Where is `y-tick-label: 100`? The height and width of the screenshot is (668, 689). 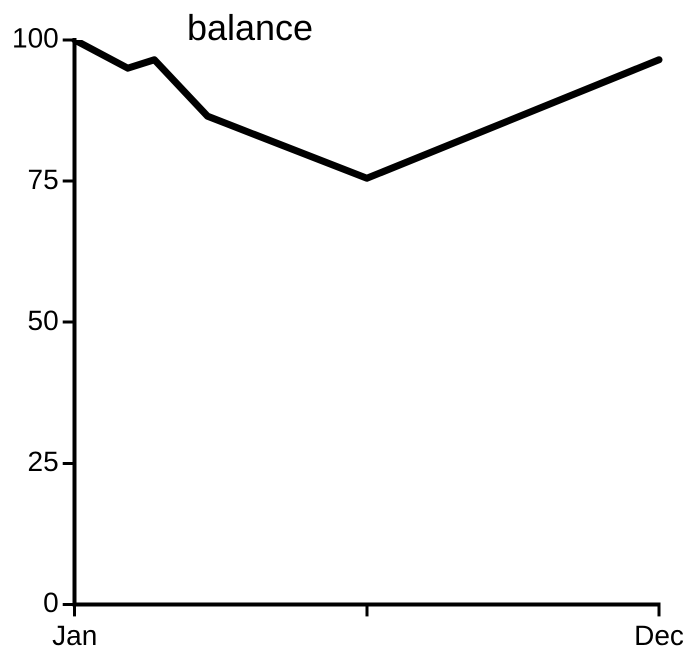 y-tick-label: 100 is located at coordinates (35, 38).